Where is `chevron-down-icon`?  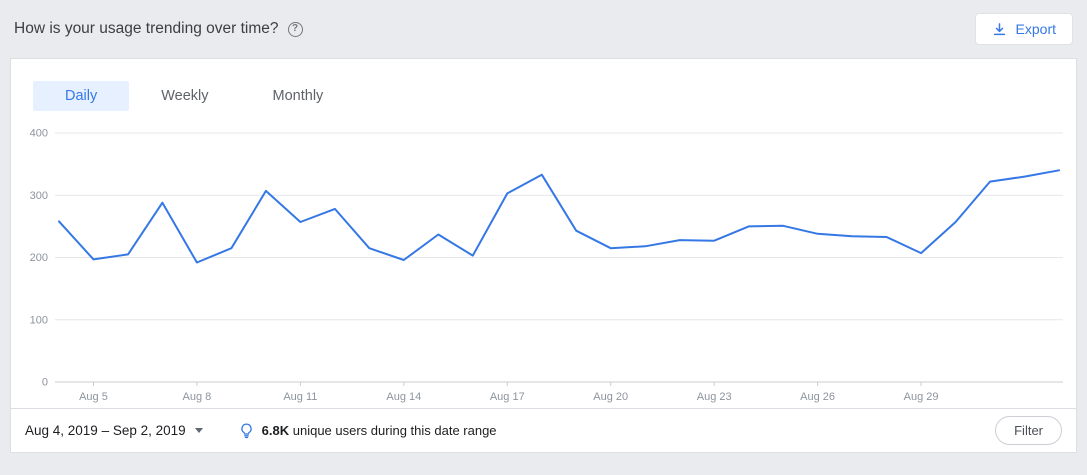 chevron-down-icon is located at coordinates (198, 430).